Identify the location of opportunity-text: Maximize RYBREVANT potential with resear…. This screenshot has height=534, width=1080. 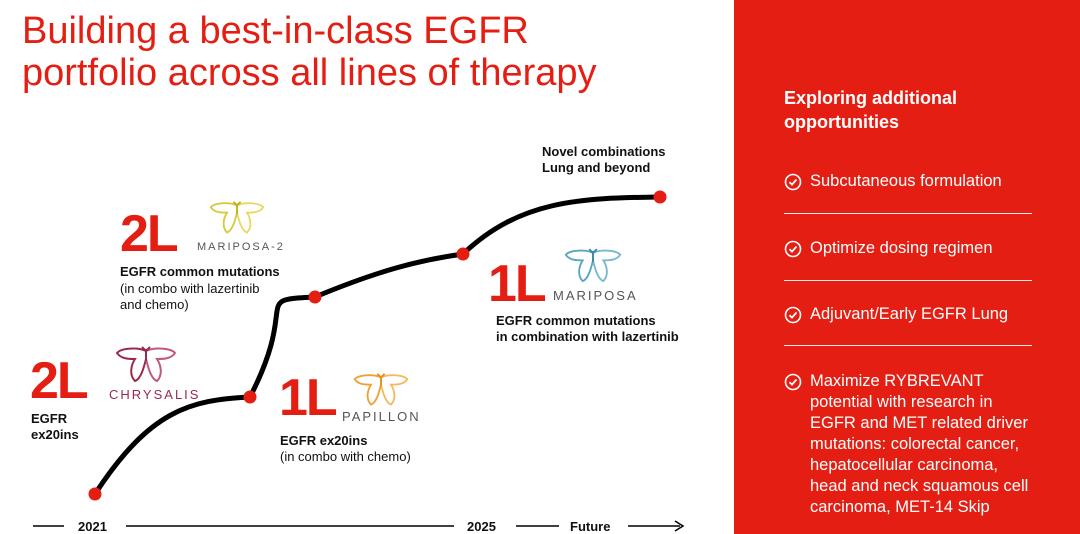
(919, 444).